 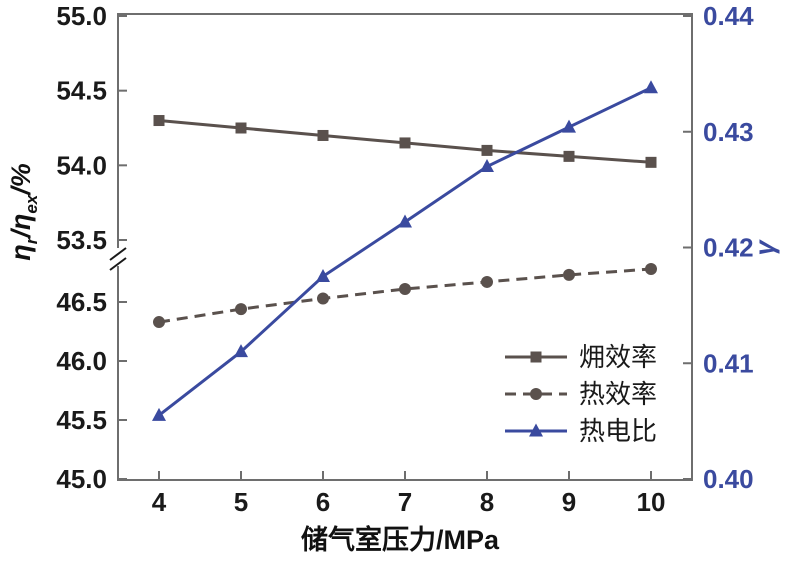 I want to click on x-tick-label: 6, so click(x=323, y=502).